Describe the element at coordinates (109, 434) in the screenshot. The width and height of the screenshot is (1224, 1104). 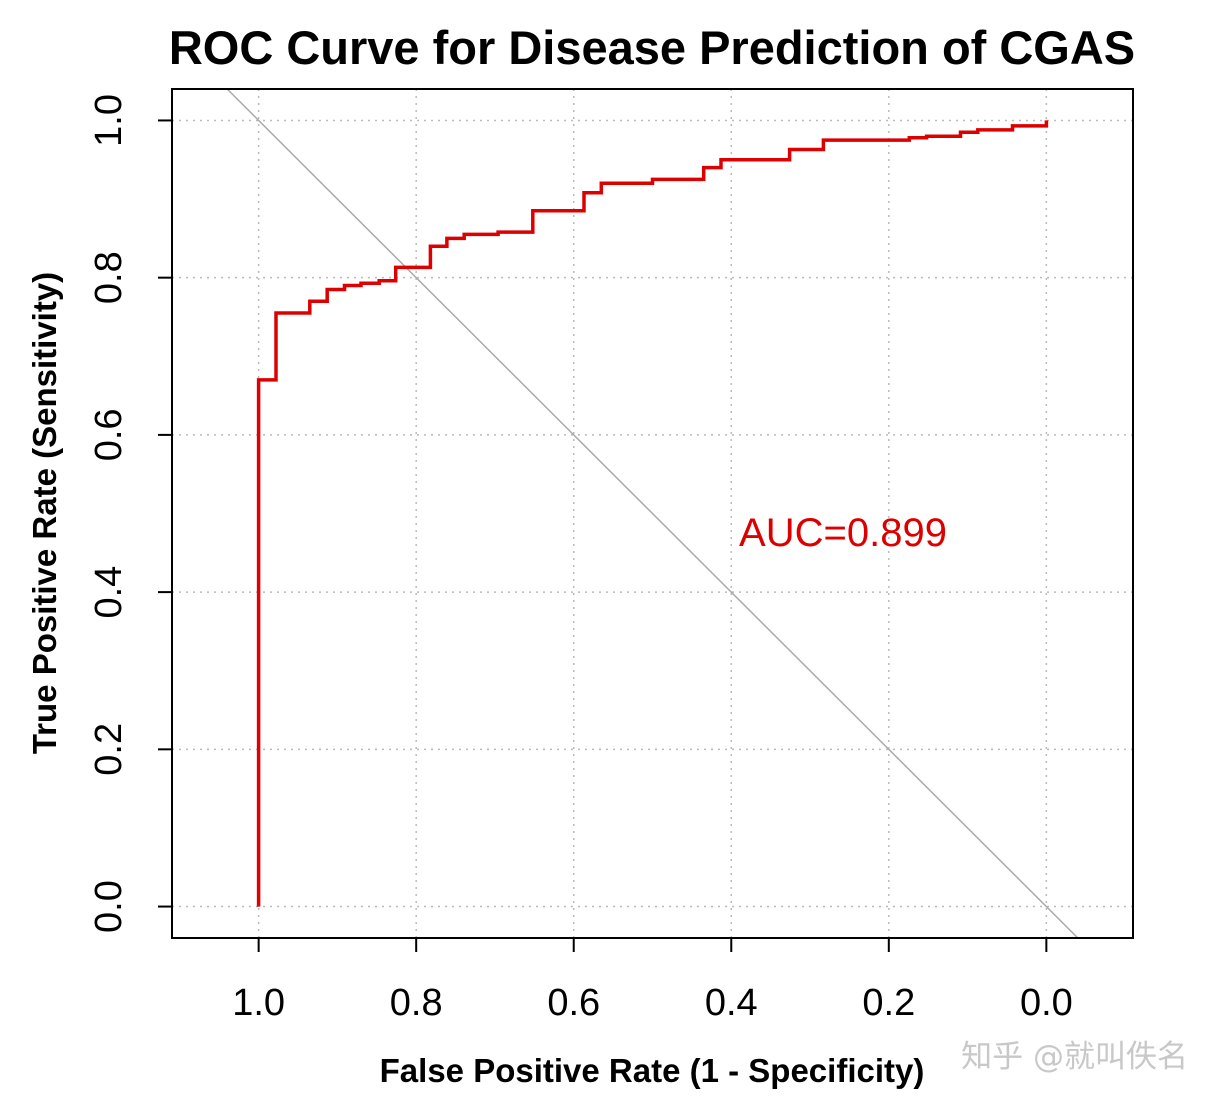
I see `y-tick-label: 0.6` at that location.